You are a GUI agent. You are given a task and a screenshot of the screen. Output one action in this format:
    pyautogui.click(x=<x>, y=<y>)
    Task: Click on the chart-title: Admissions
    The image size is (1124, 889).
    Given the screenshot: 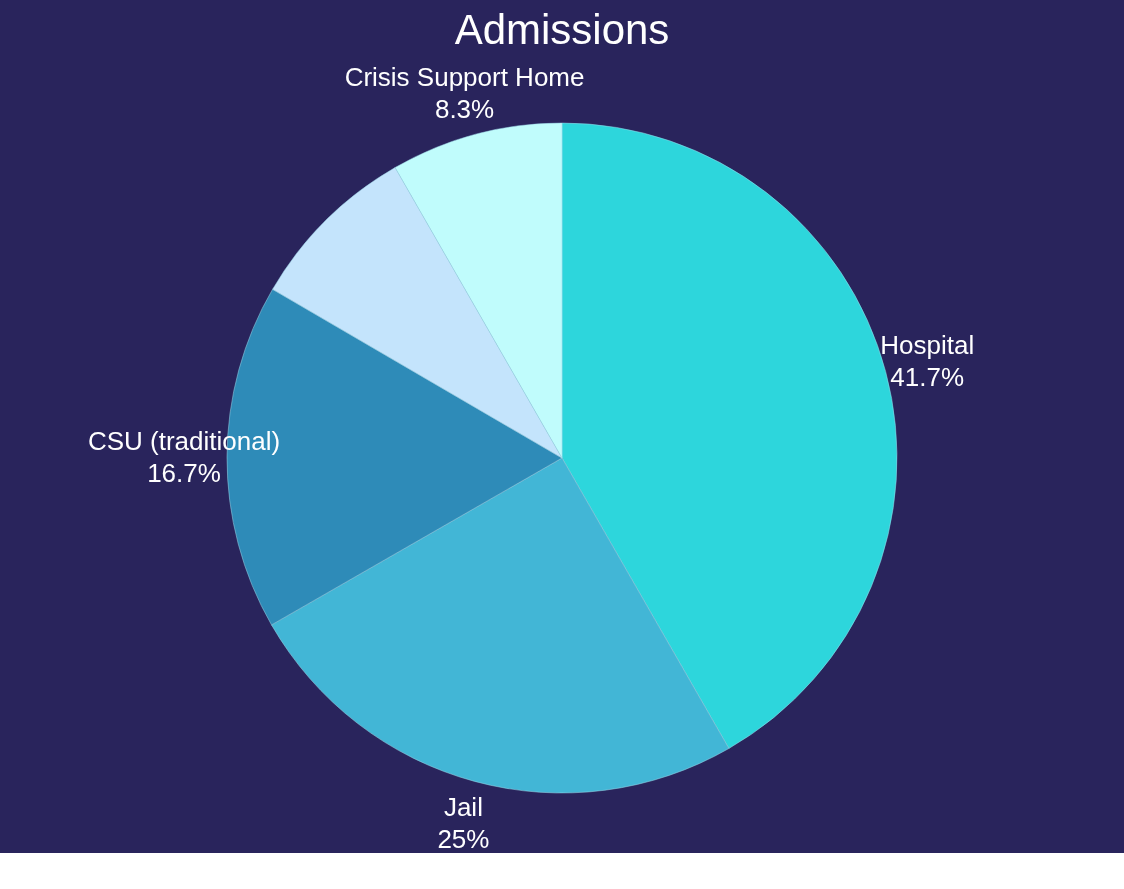 What is the action you would take?
    pyautogui.click(x=562, y=29)
    